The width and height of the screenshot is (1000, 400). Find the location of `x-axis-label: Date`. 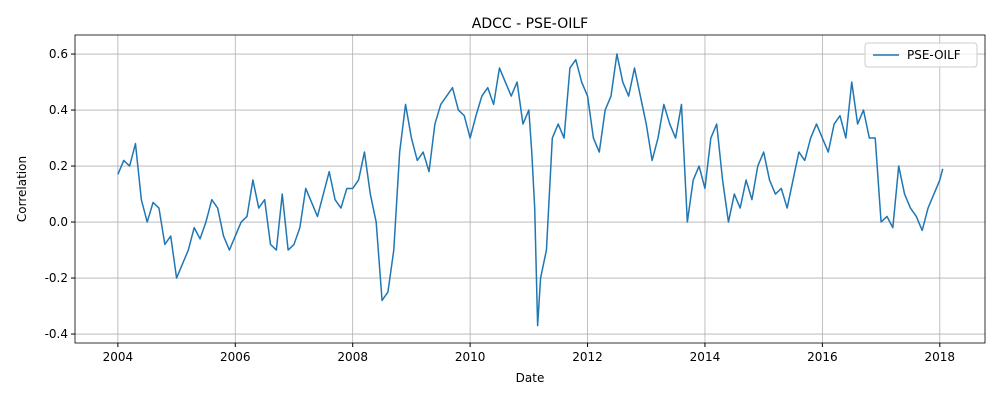

x-axis-label: Date is located at coordinates (530, 378).